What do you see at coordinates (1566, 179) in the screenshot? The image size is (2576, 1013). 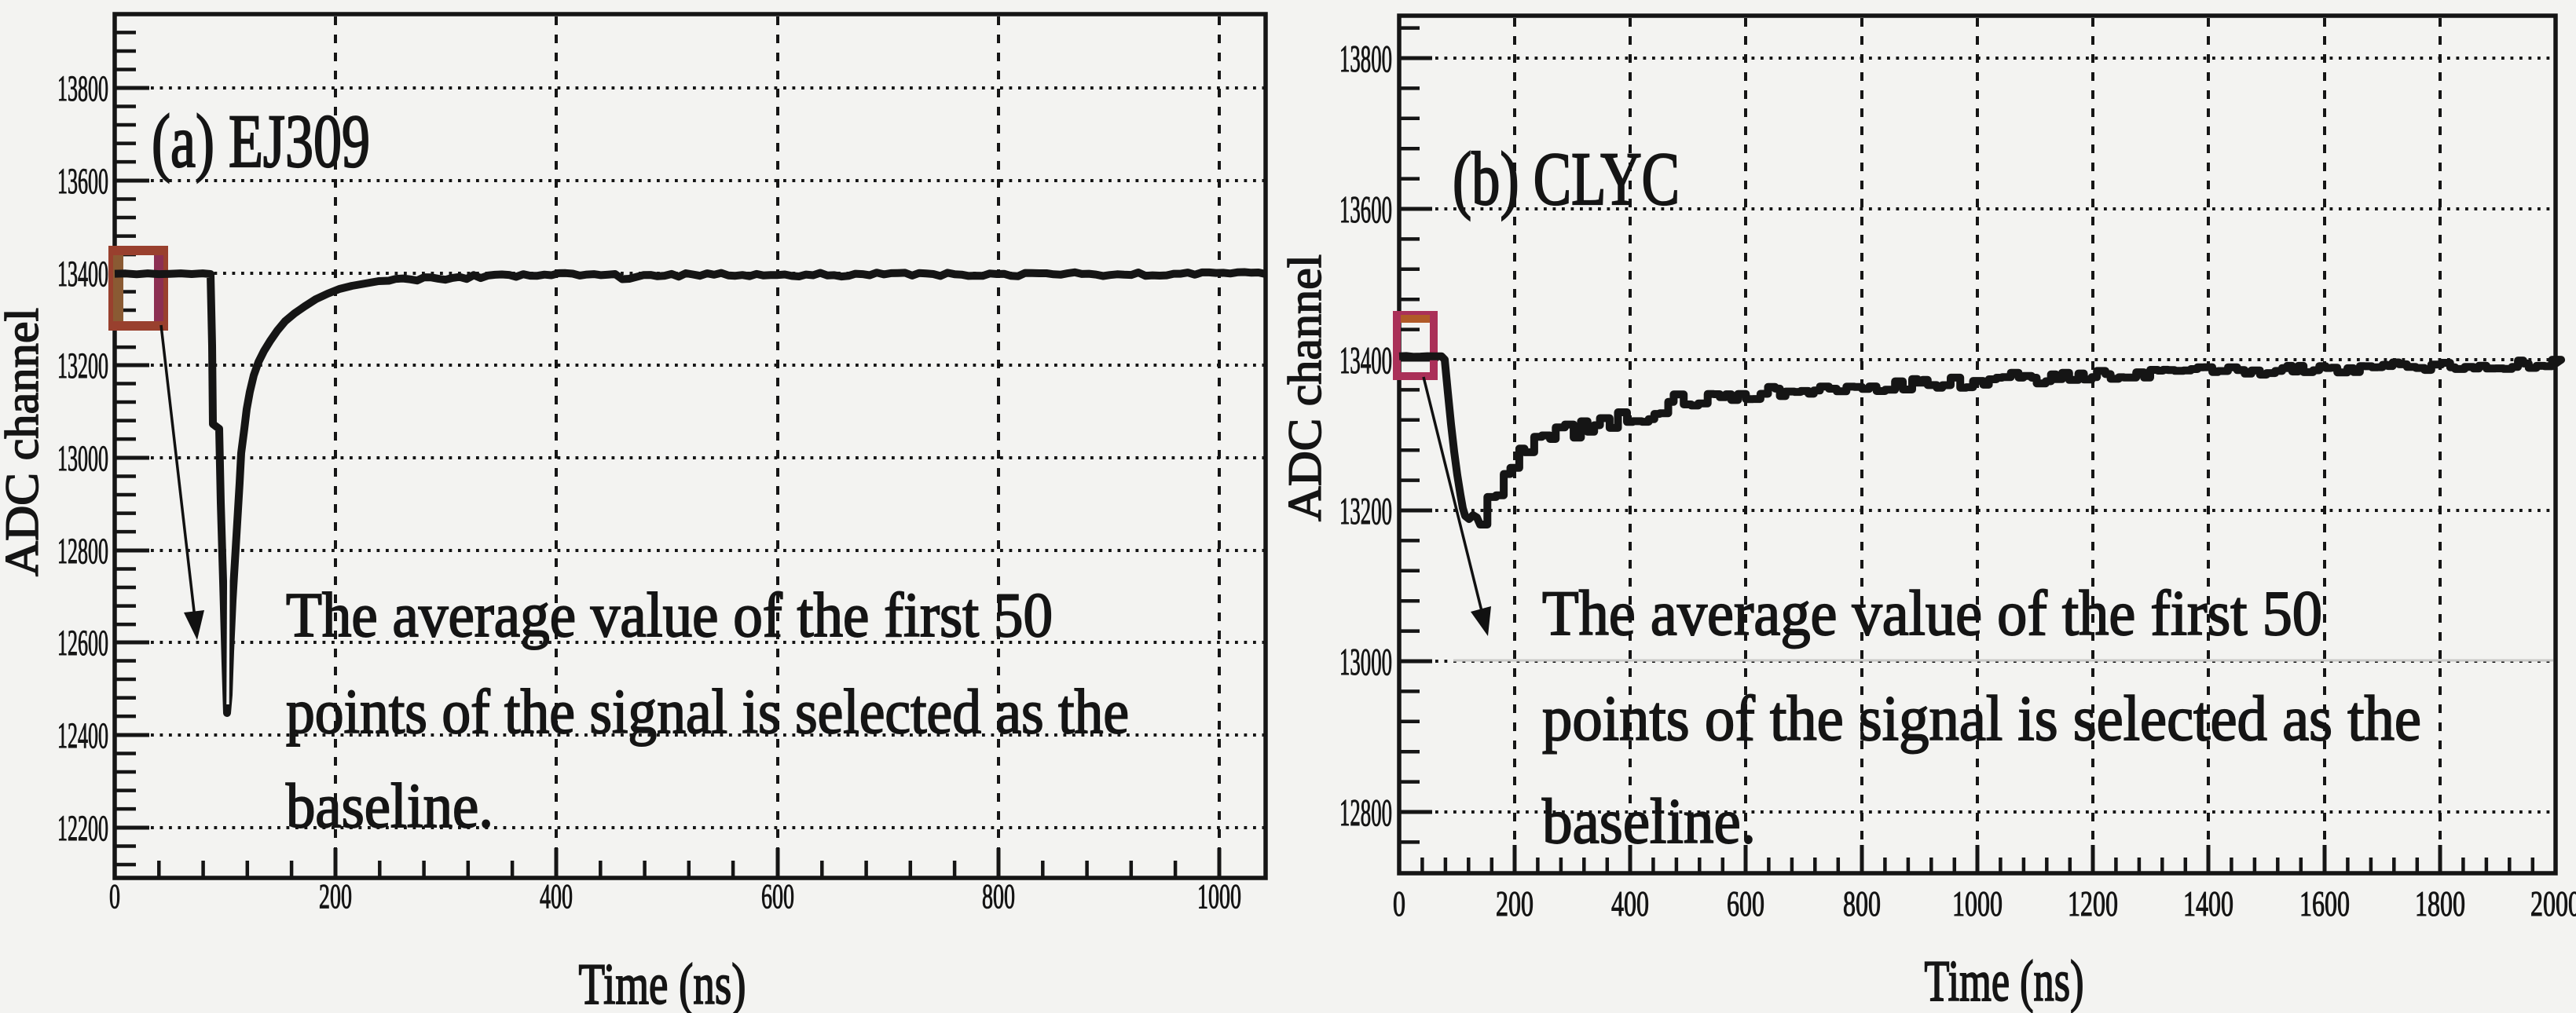 I see `svg-text: (b) CLYC` at bounding box center [1566, 179].